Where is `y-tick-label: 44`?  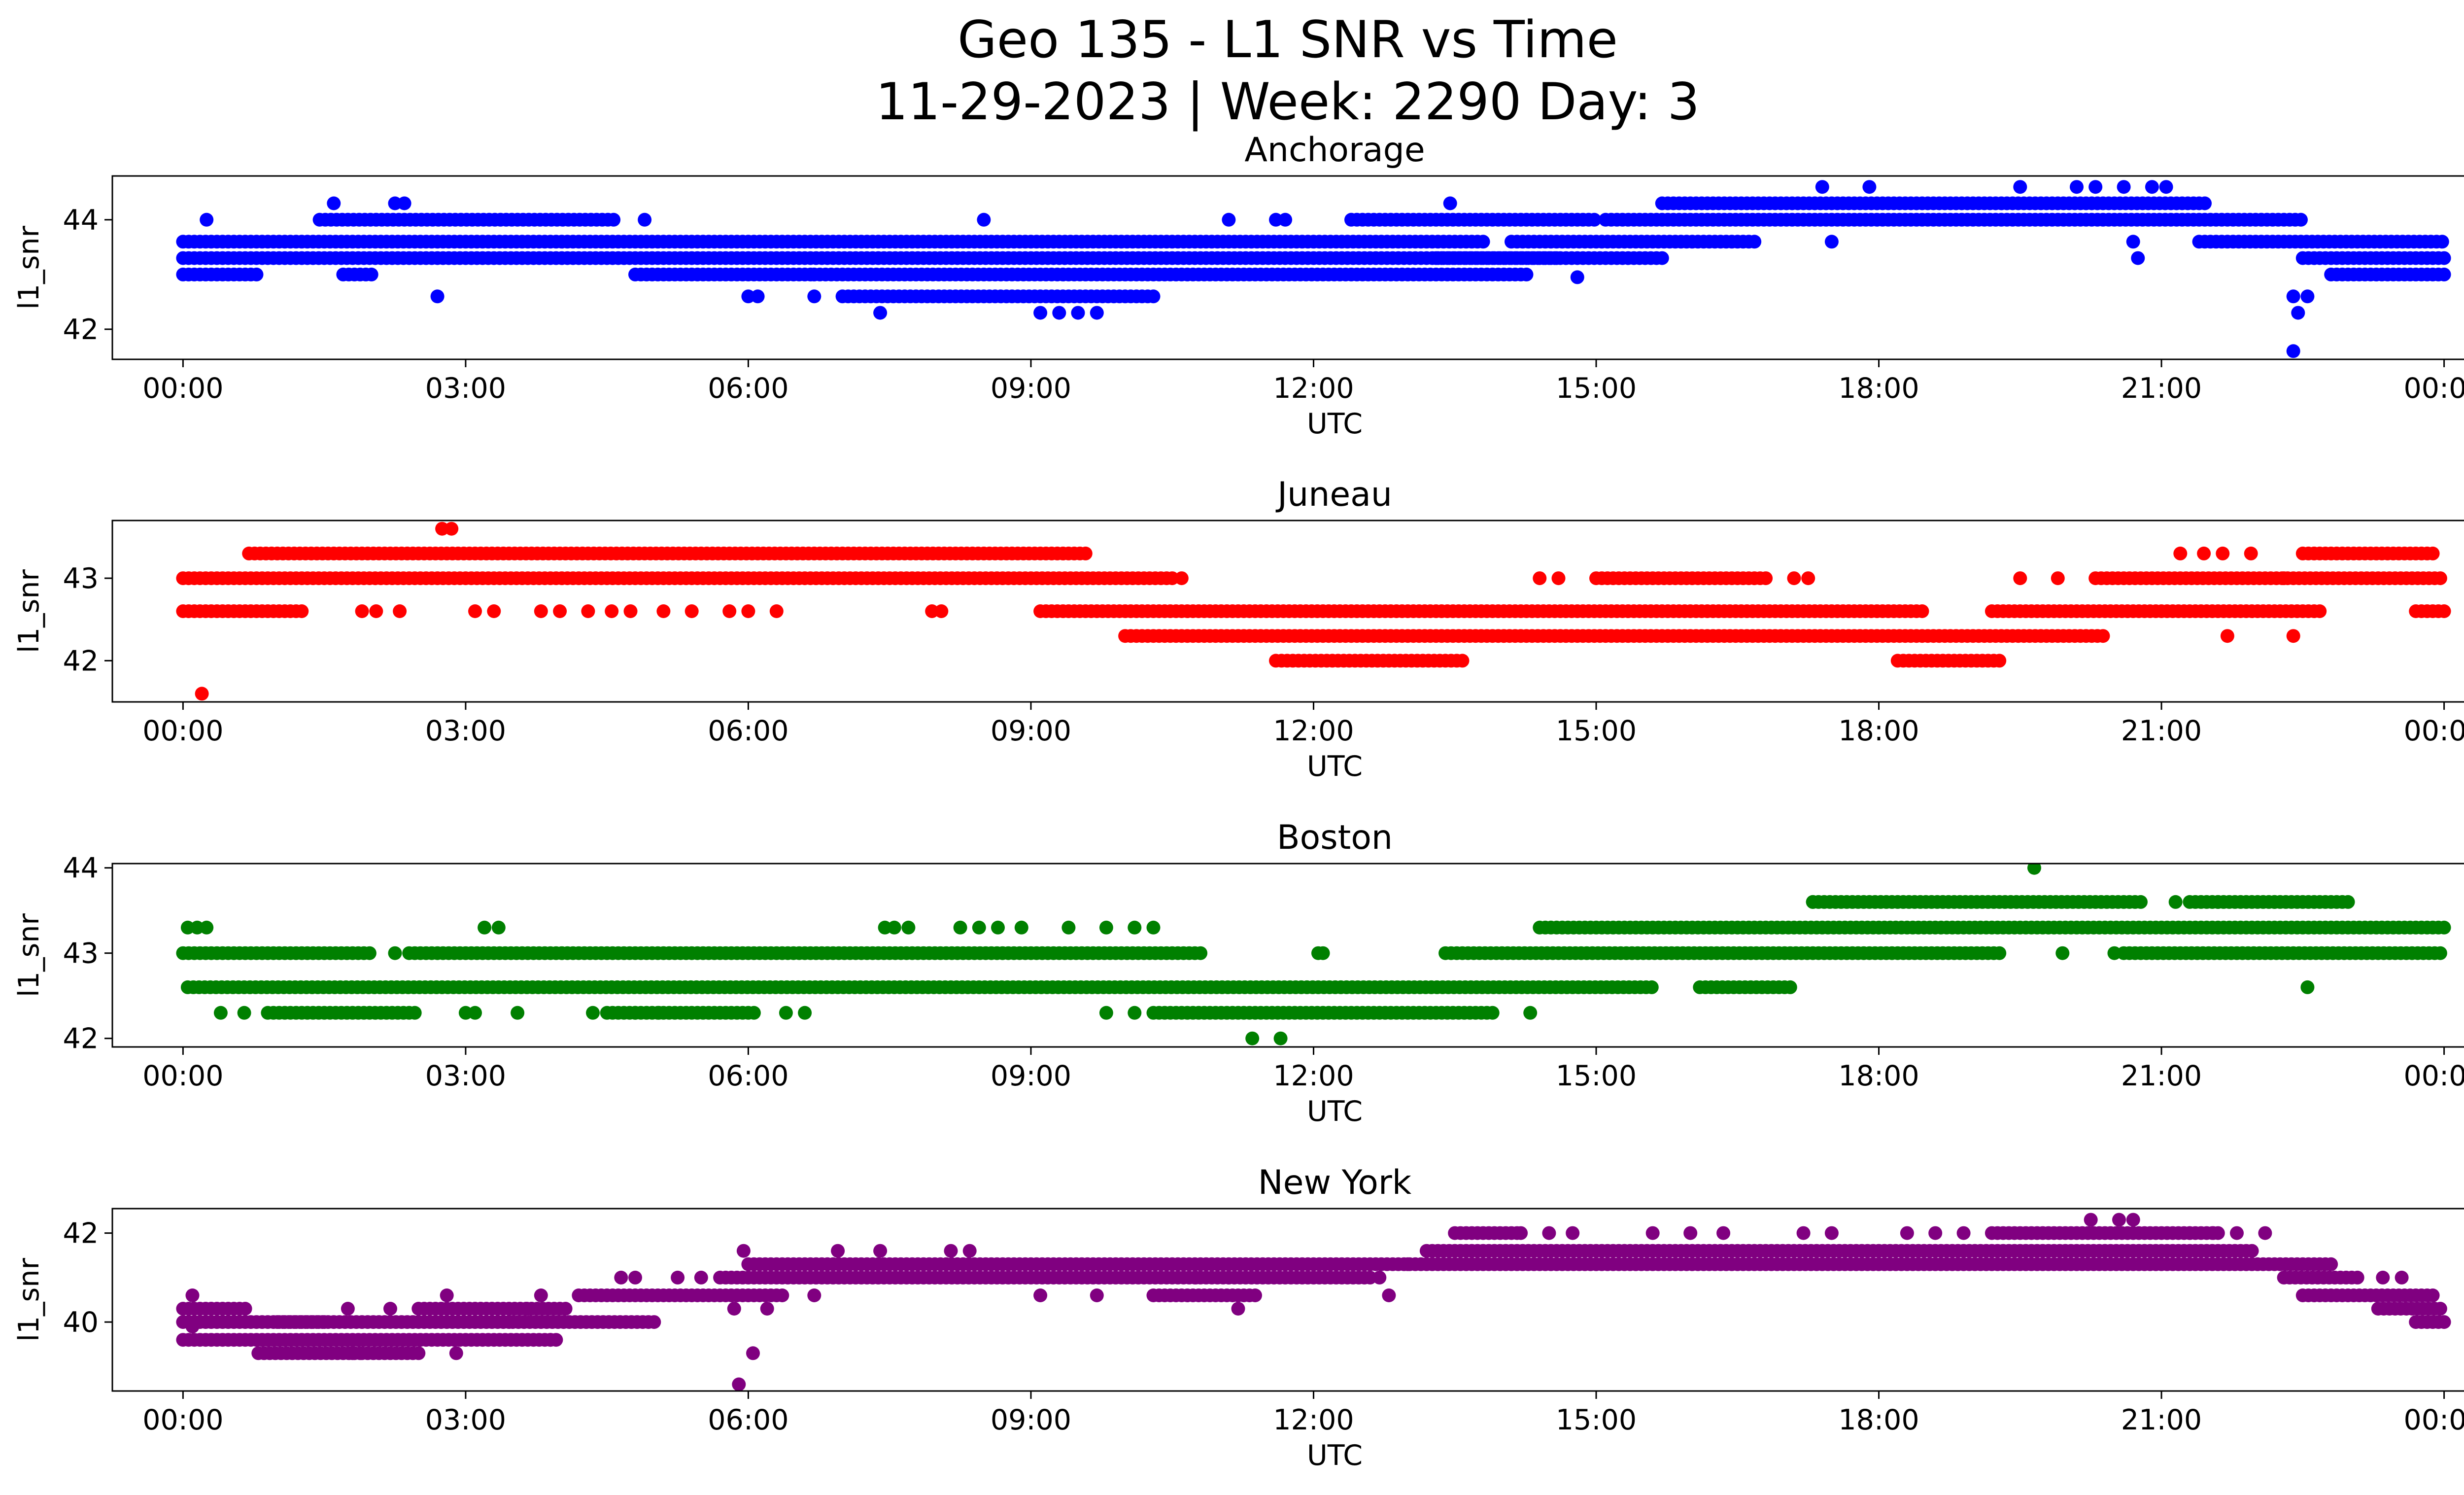
y-tick-label: 44 is located at coordinates (81, 868).